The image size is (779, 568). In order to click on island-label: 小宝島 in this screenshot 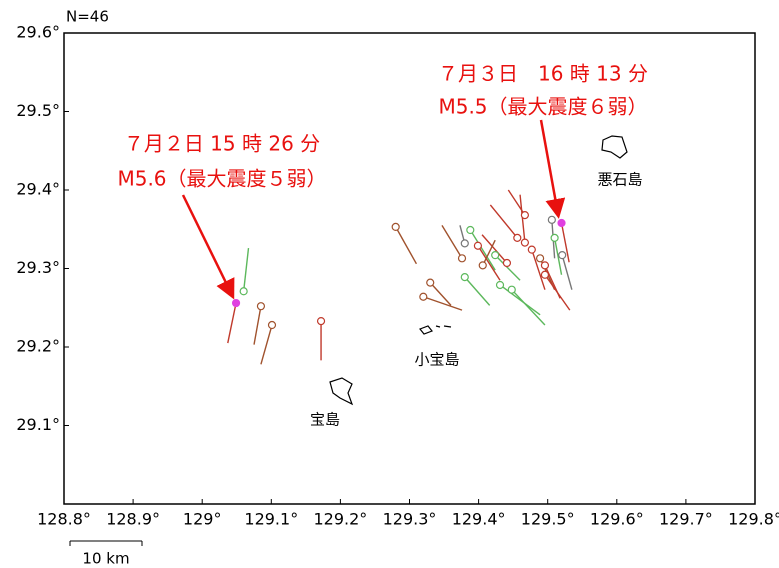, I will do `click(436, 360)`.